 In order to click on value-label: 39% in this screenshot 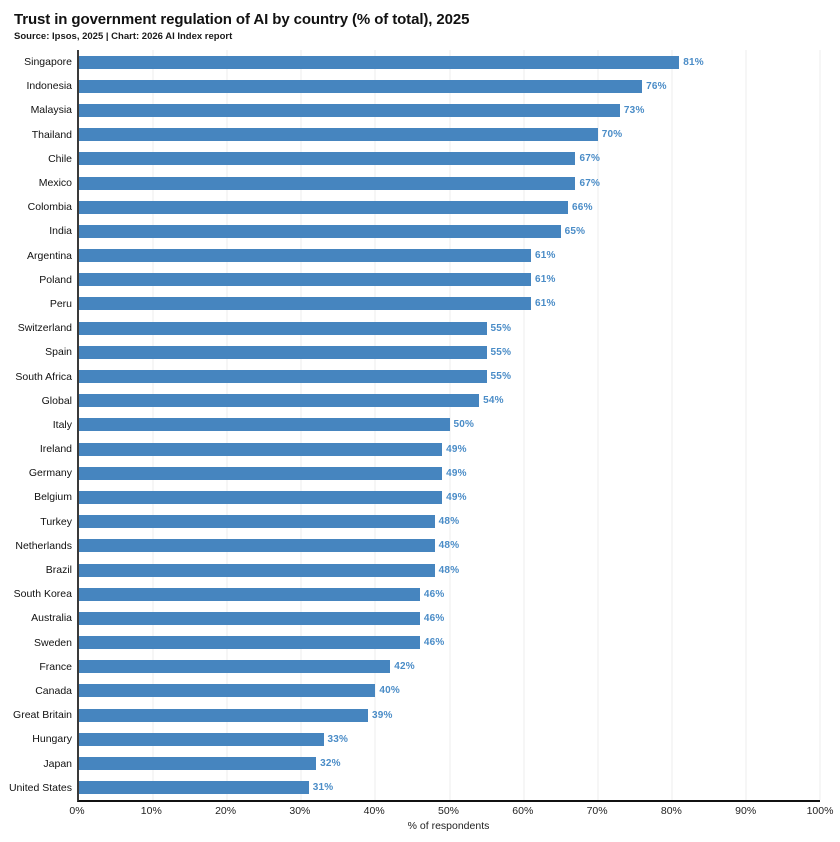, I will do `click(382, 715)`.